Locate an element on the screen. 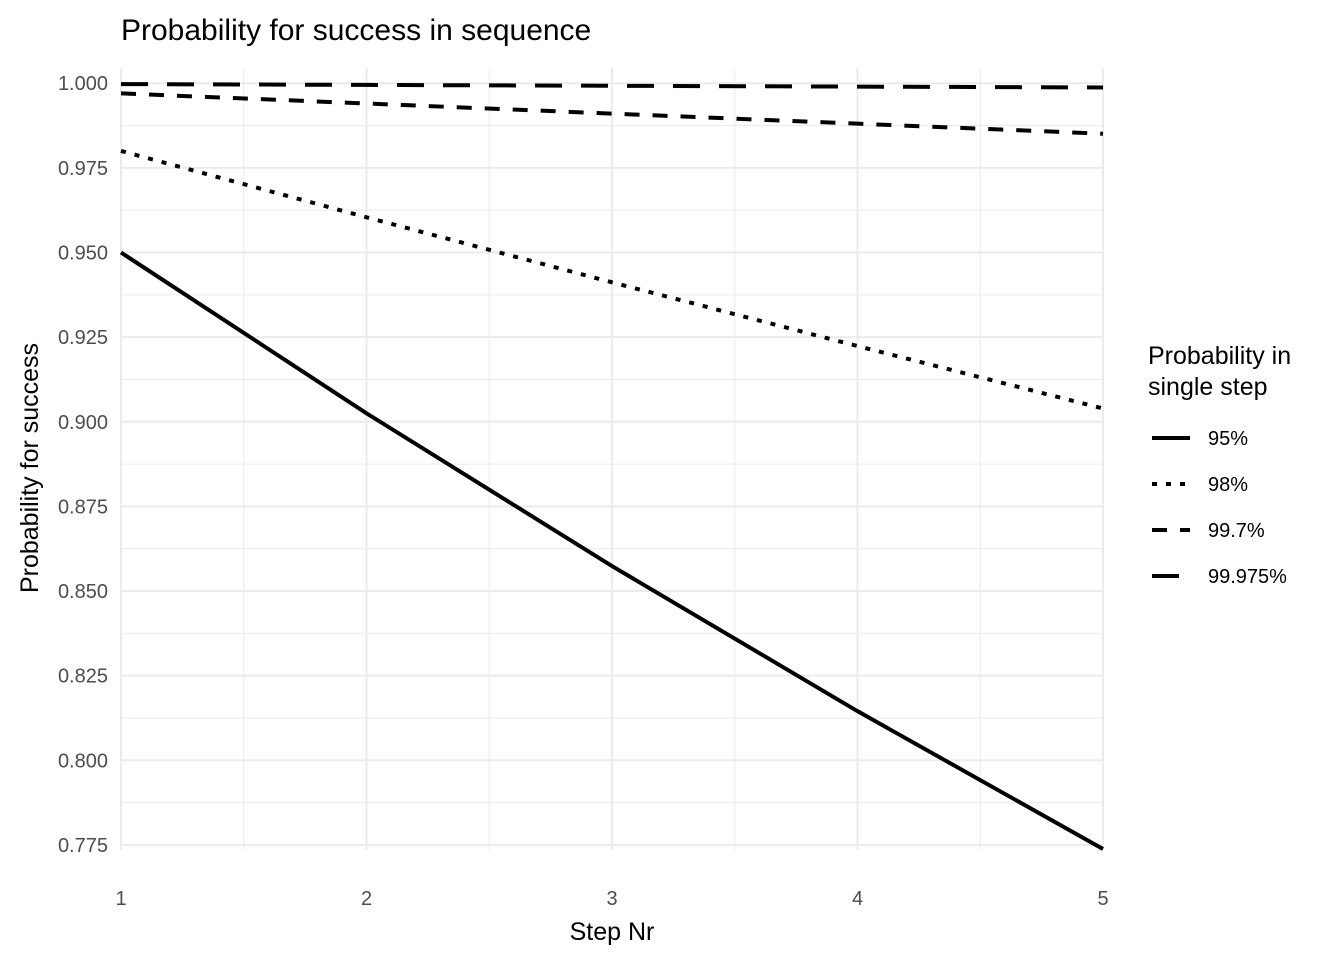  x-tick-label: 4 is located at coordinates (857, 899).